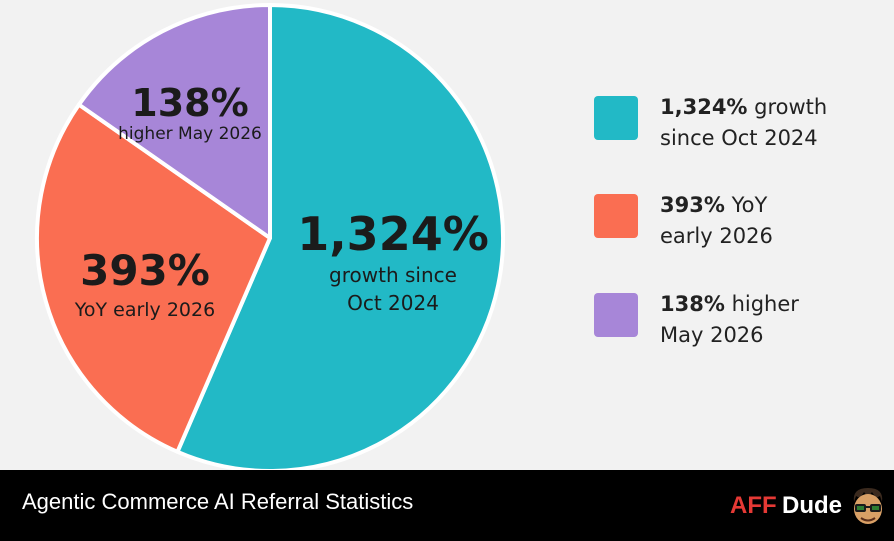 The height and width of the screenshot is (541, 894). What do you see at coordinates (616, 315) in the screenshot?
I see `legend-swatch-purple` at bounding box center [616, 315].